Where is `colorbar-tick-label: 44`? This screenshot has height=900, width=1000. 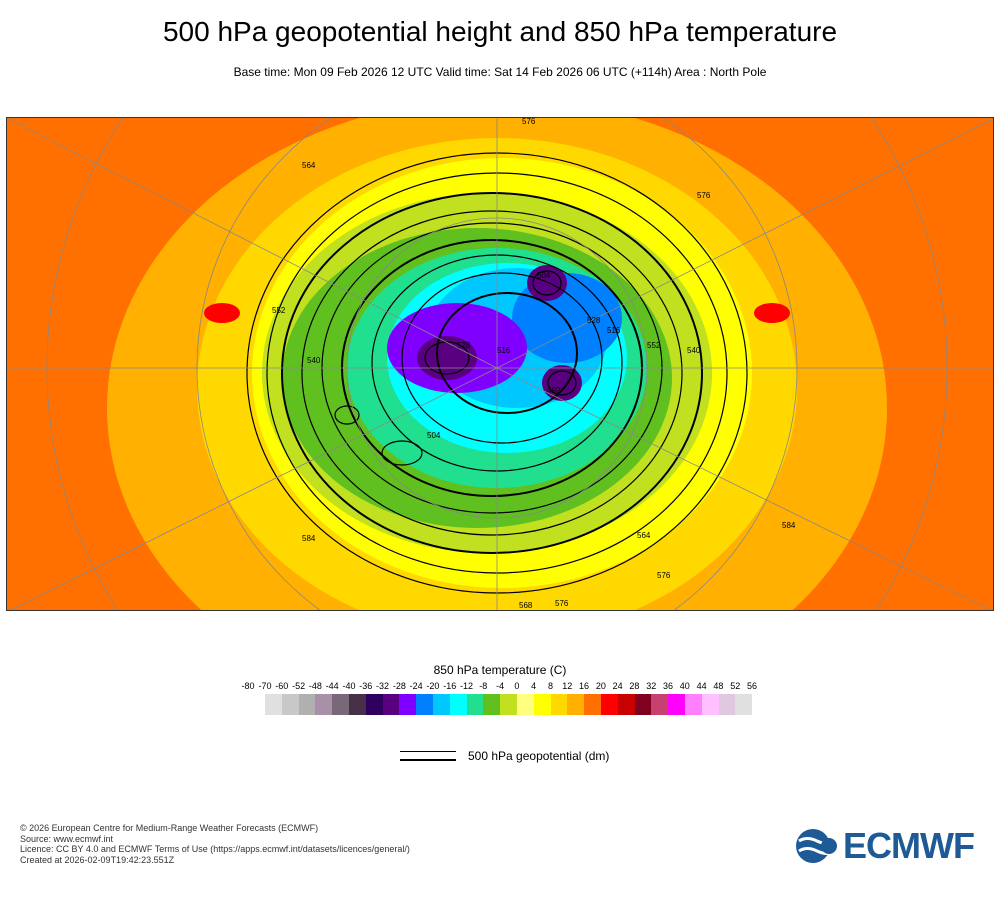
colorbar-tick-label: 44 is located at coordinates (701, 686).